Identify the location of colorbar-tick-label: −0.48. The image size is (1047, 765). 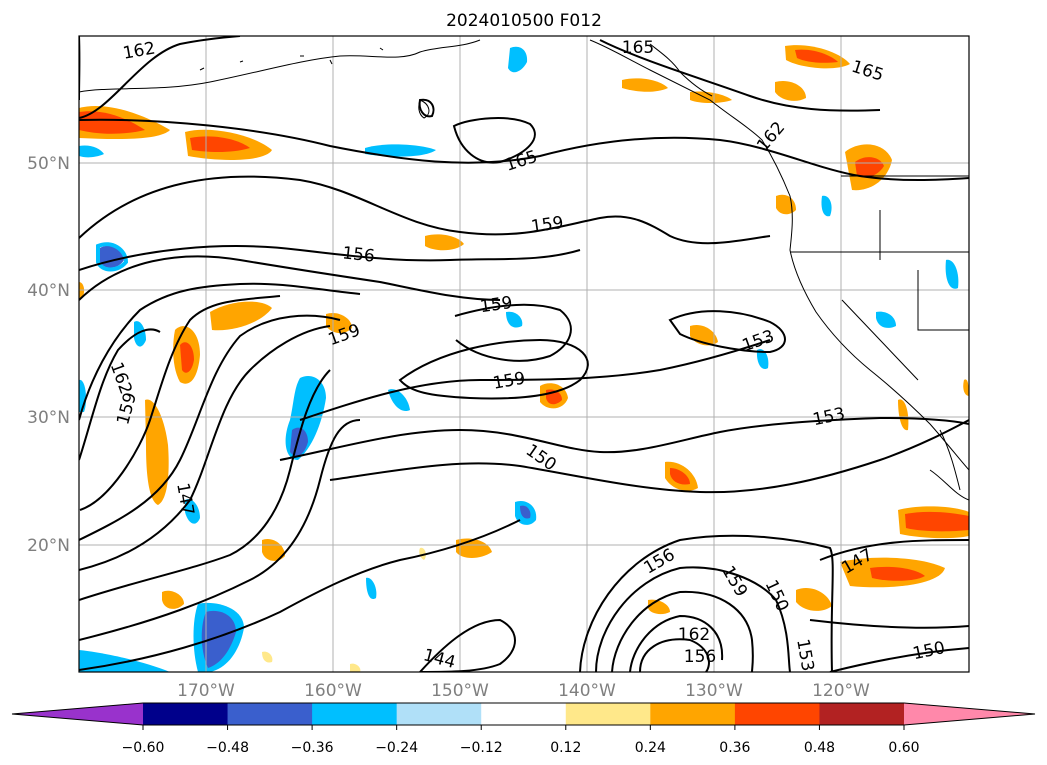
(227, 748).